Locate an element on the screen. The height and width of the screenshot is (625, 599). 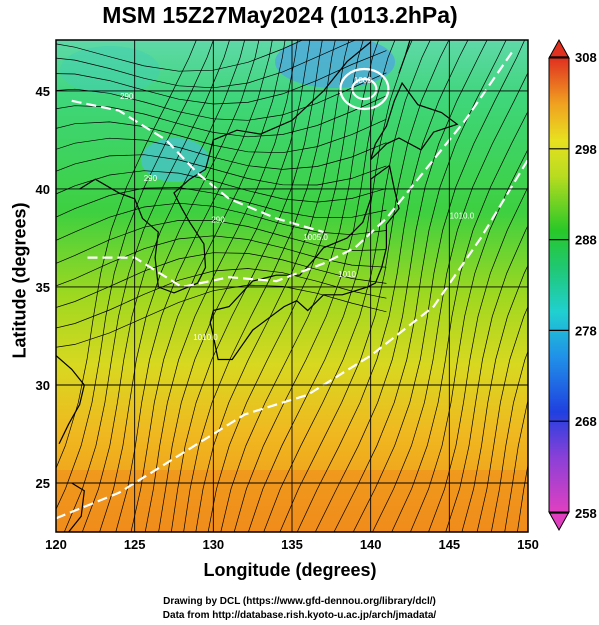
colorbar-tick-label: 278 is located at coordinates (586, 330).